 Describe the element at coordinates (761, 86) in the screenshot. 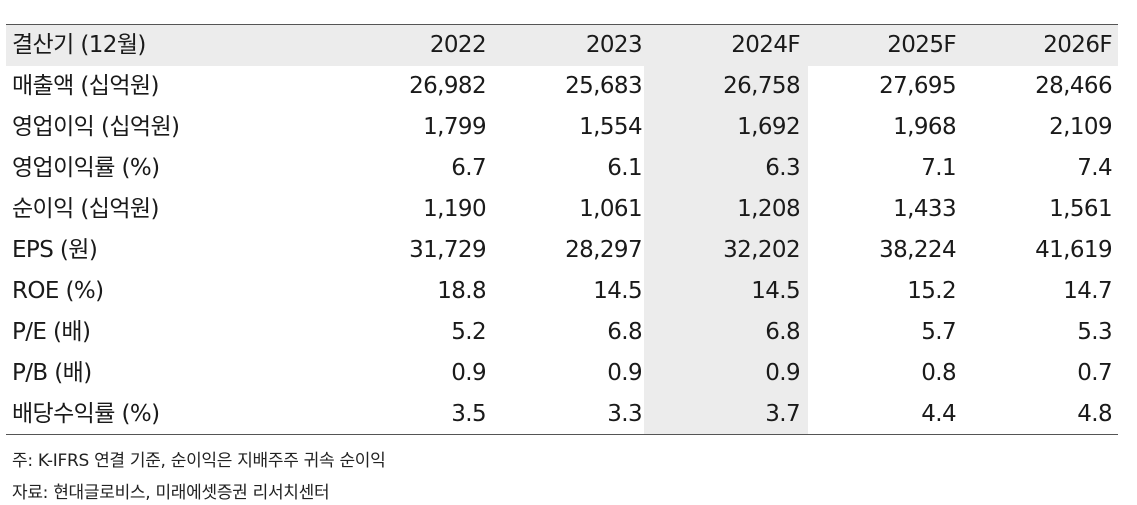

I see `row-value: 26,758` at that location.